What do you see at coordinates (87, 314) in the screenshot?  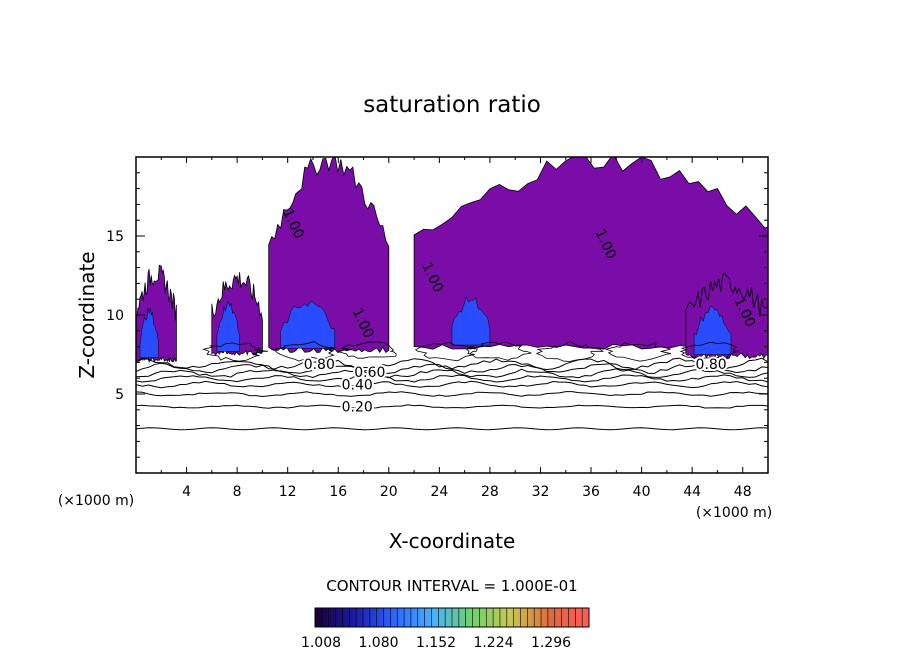 I see `y-axis-label: Z-coordinate` at bounding box center [87, 314].